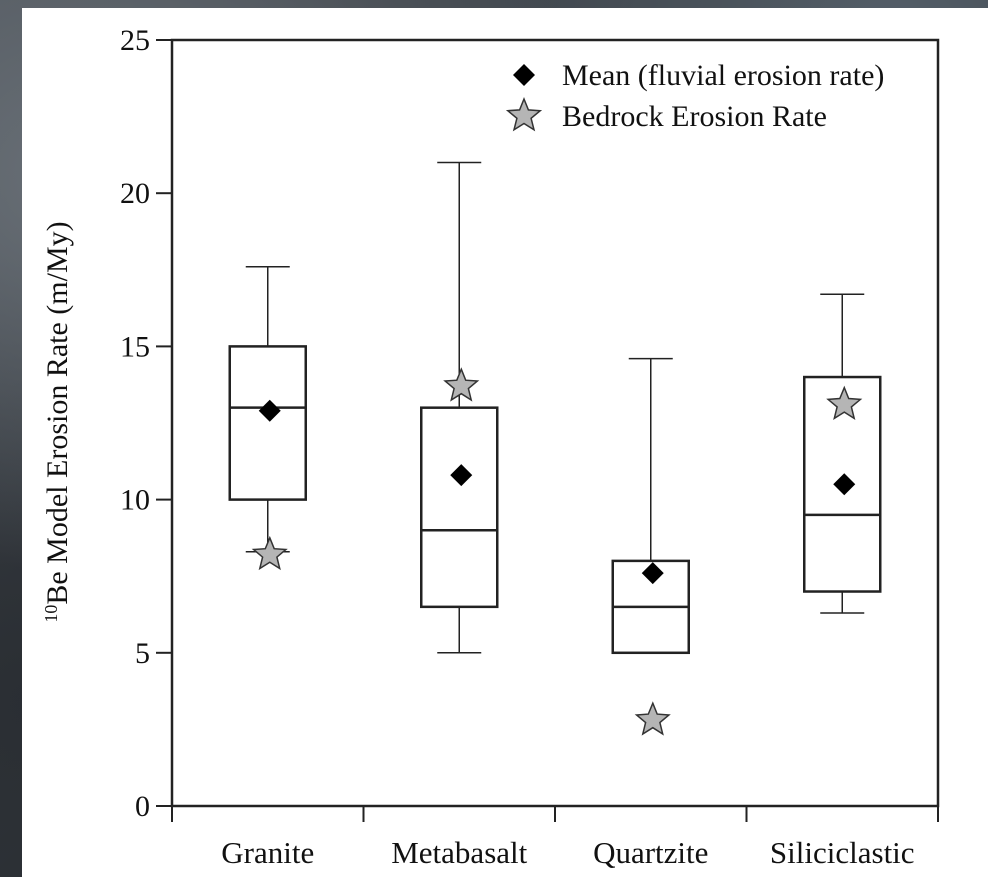 The width and height of the screenshot is (988, 877). I want to click on box-quartzite, so click(650, 506).